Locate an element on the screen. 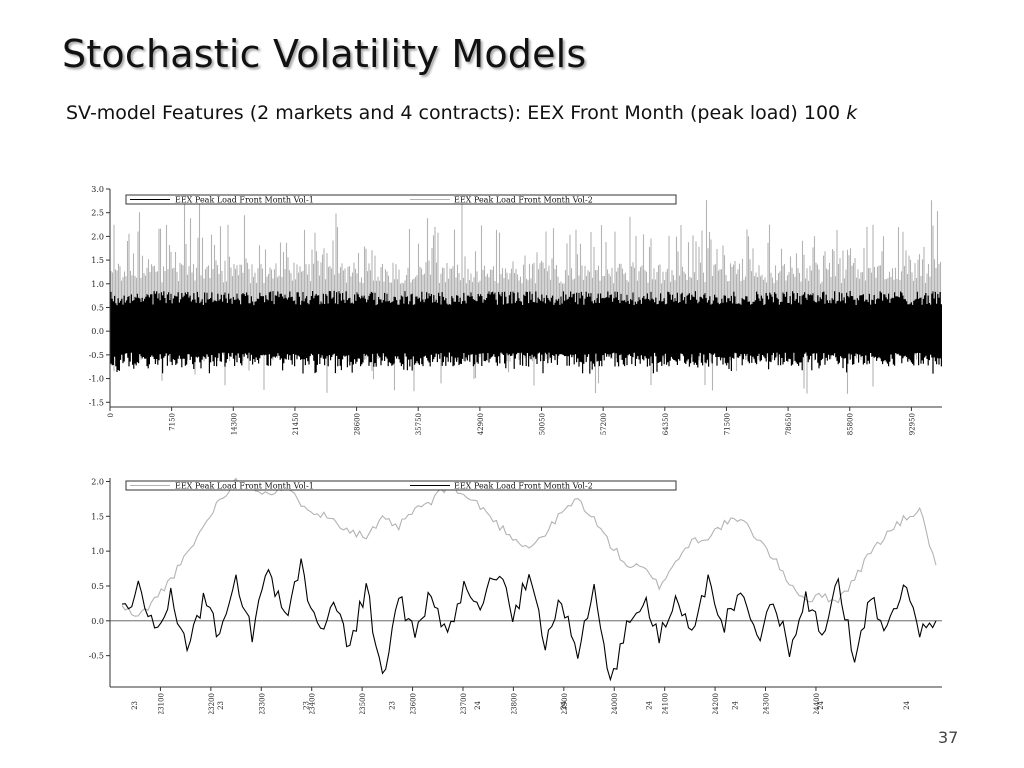 This screenshot has height=768, width=1024. x-tick-label: 23500 is located at coordinates (363, 703).